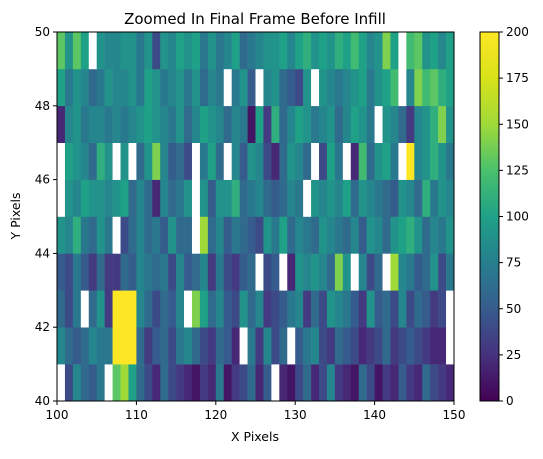 This screenshot has width=543, height=459. I want to click on colorbar-tick-label: 175, so click(517, 78).